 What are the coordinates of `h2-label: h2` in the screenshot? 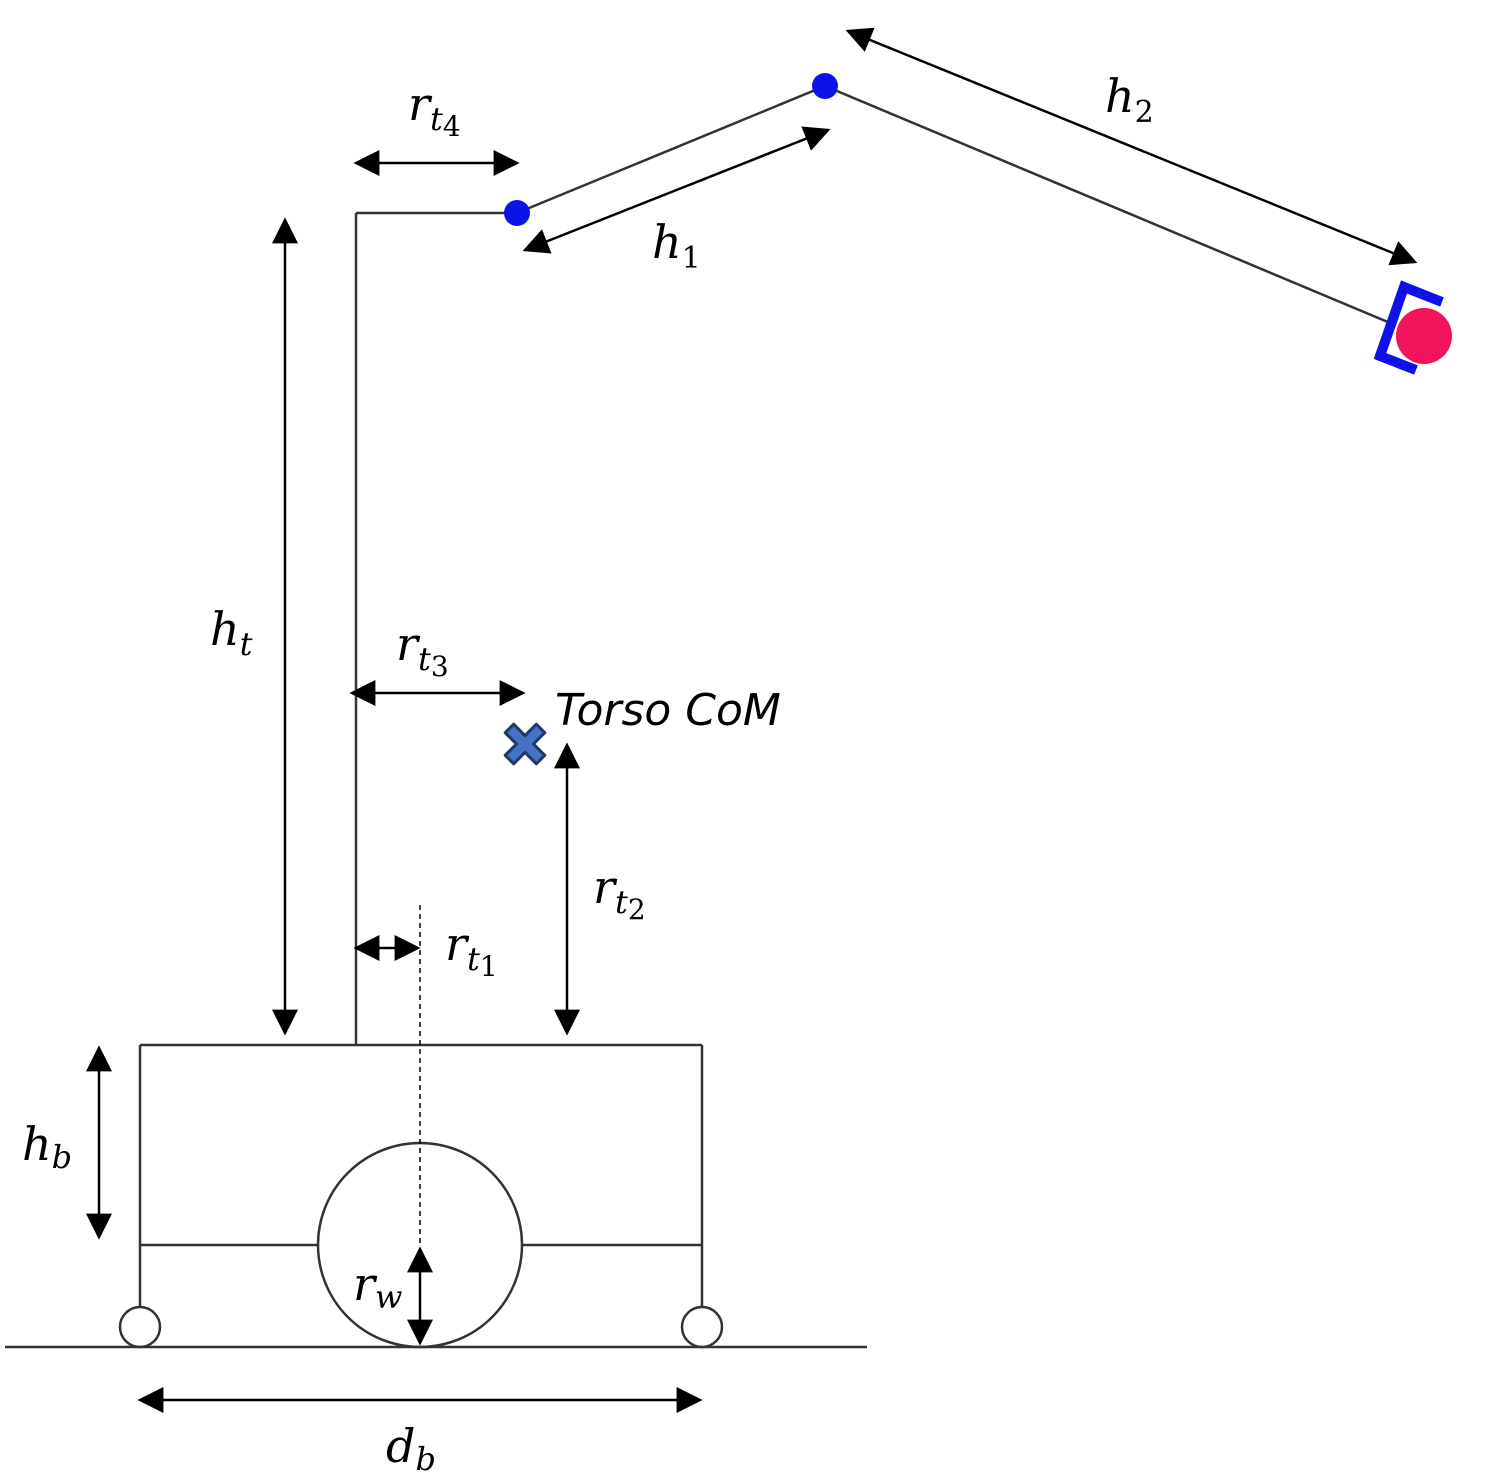 It's located at (1129, 99).